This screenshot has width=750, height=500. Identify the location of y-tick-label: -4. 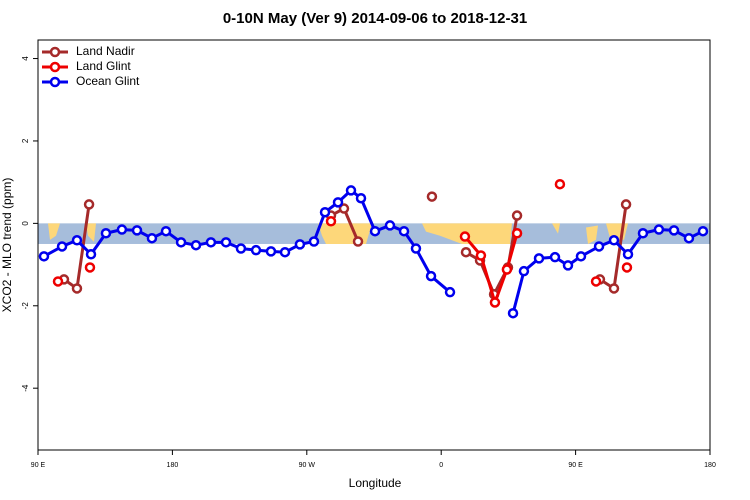
(25, 388).